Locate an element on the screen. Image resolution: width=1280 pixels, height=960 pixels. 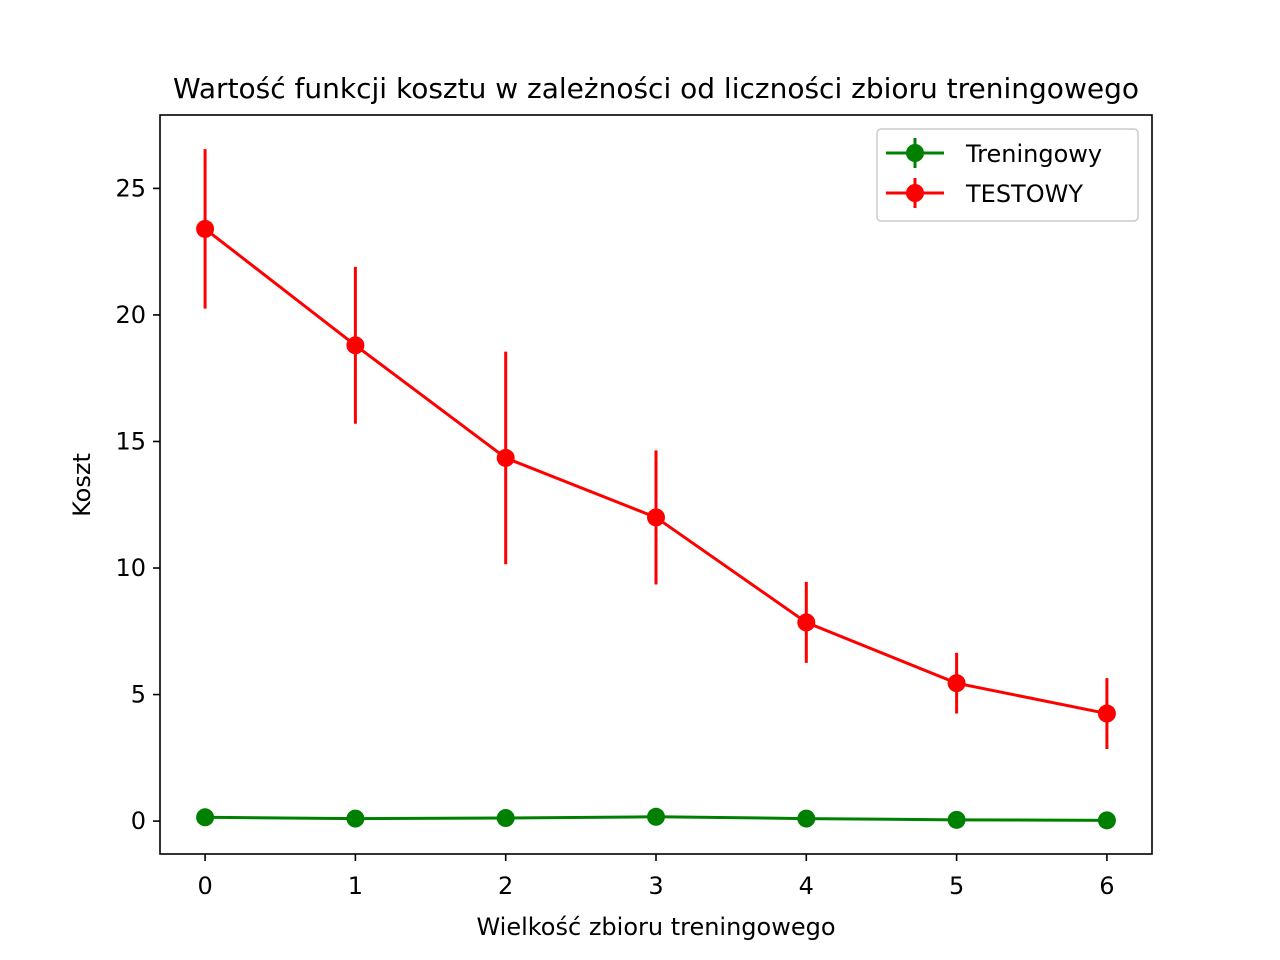
x-tick-label: 4 is located at coordinates (806, 886).